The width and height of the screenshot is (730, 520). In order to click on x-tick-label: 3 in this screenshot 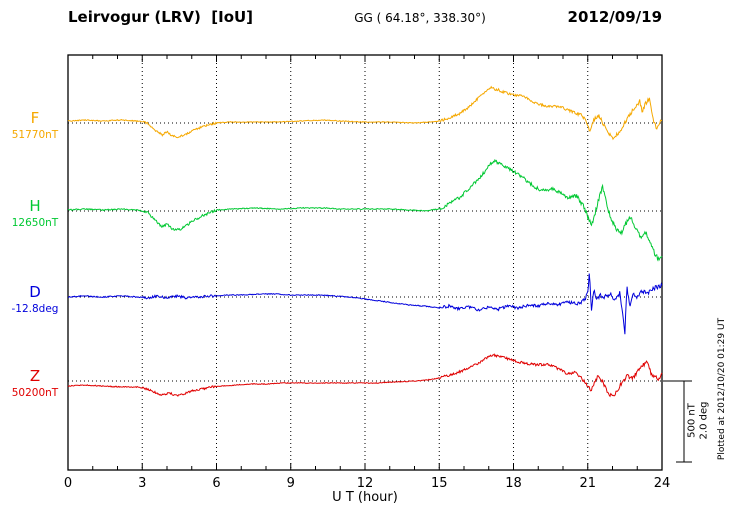, I will do `click(142, 483)`.